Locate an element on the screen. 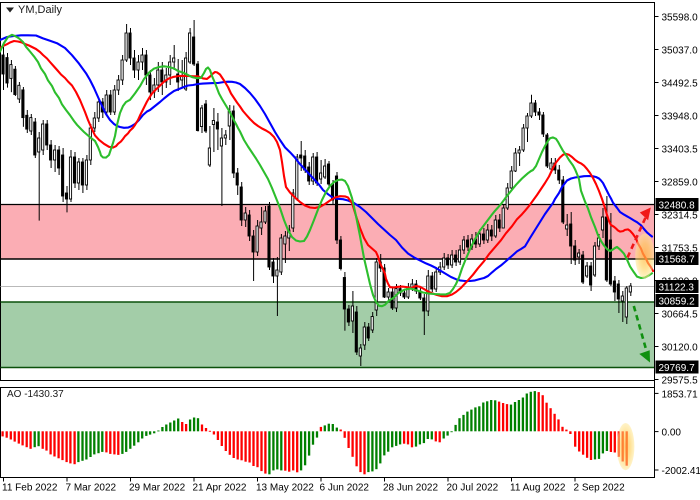 This screenshot has width=700, height=500. svg-text: 2 Sep 2022 is located at coordinates (600, 488).